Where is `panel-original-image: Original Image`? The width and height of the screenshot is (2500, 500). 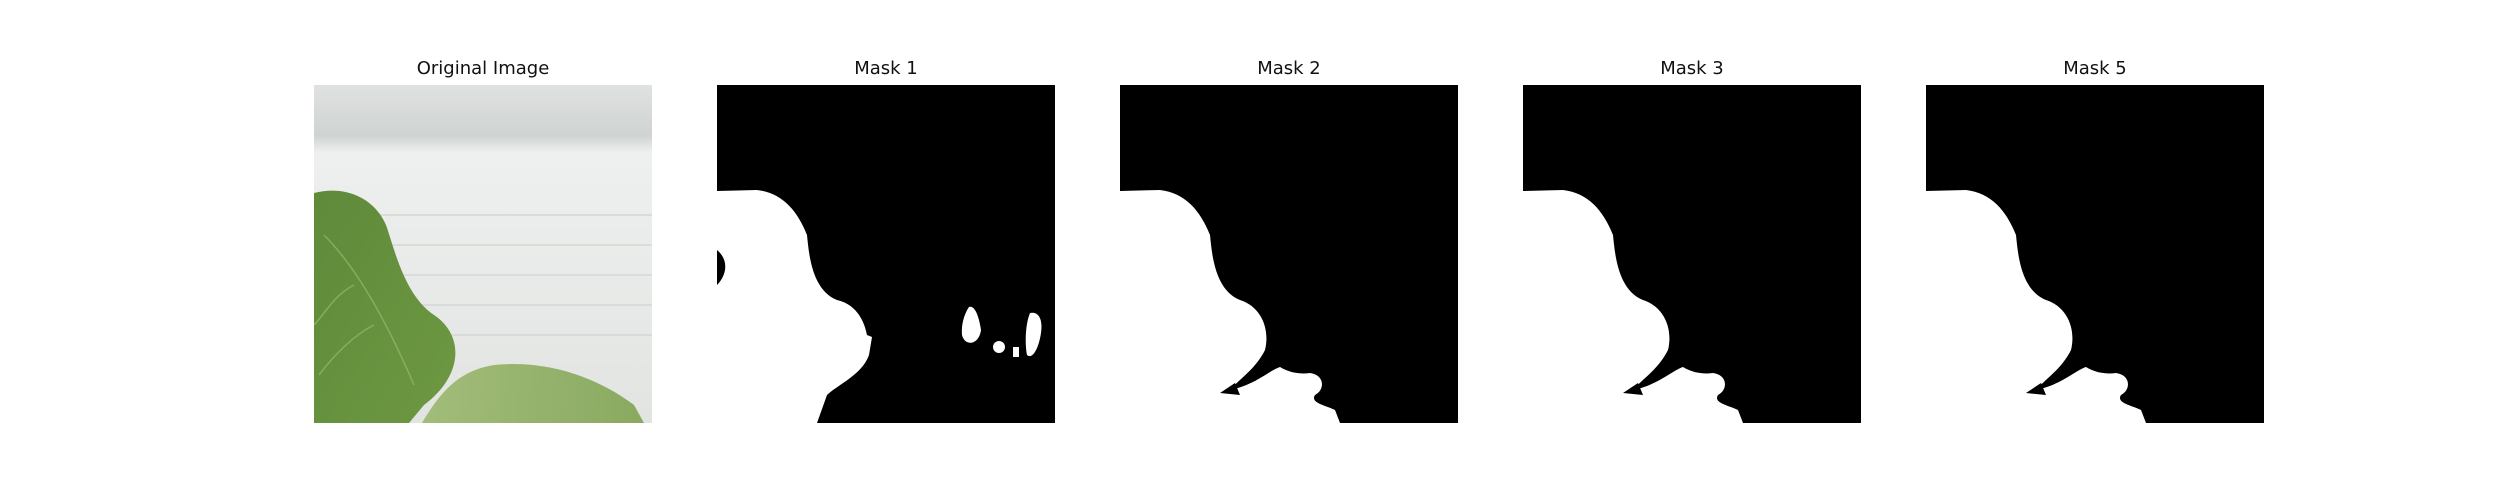
panel-original-image: Original Image is located at coordinates (483, 250).